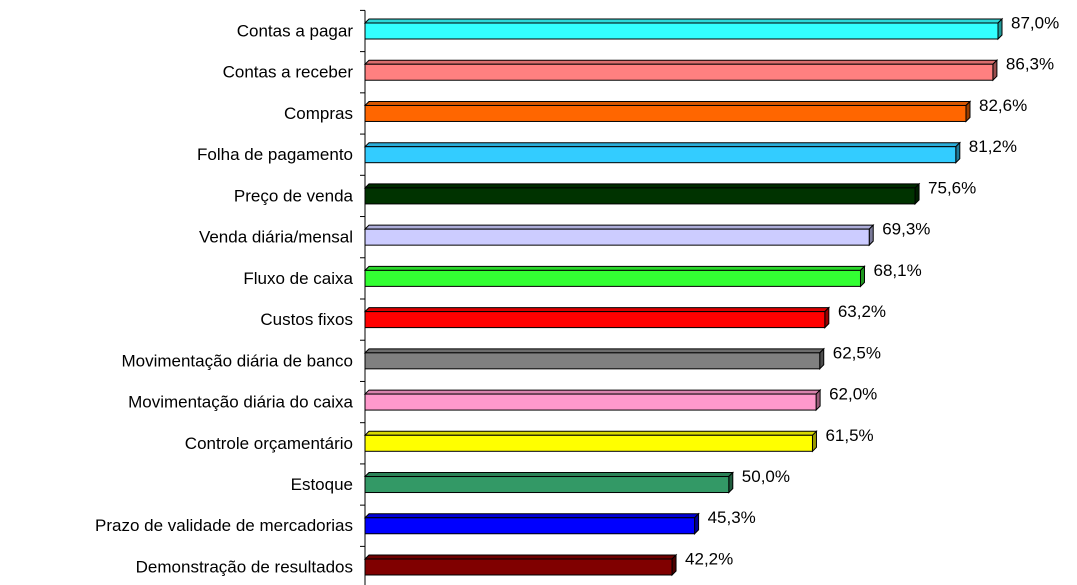 The width and height of the screenshot is (1077, 585). Describe the element at coordinates (275, 154) in the screenshot. I see `category-label: Folha de pagamento` at that location.